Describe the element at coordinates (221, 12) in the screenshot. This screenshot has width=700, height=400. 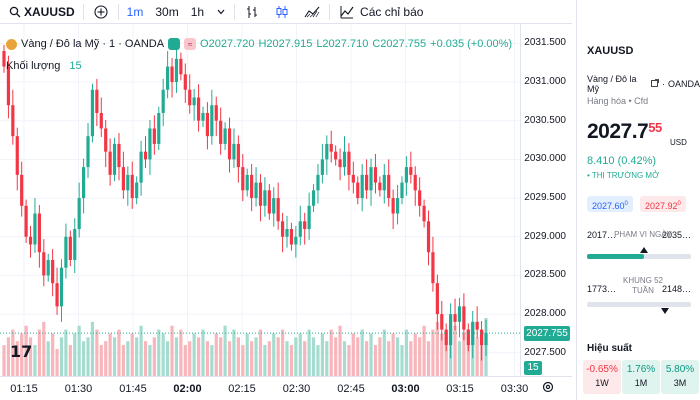
I see `interval-dropdown` at that location.